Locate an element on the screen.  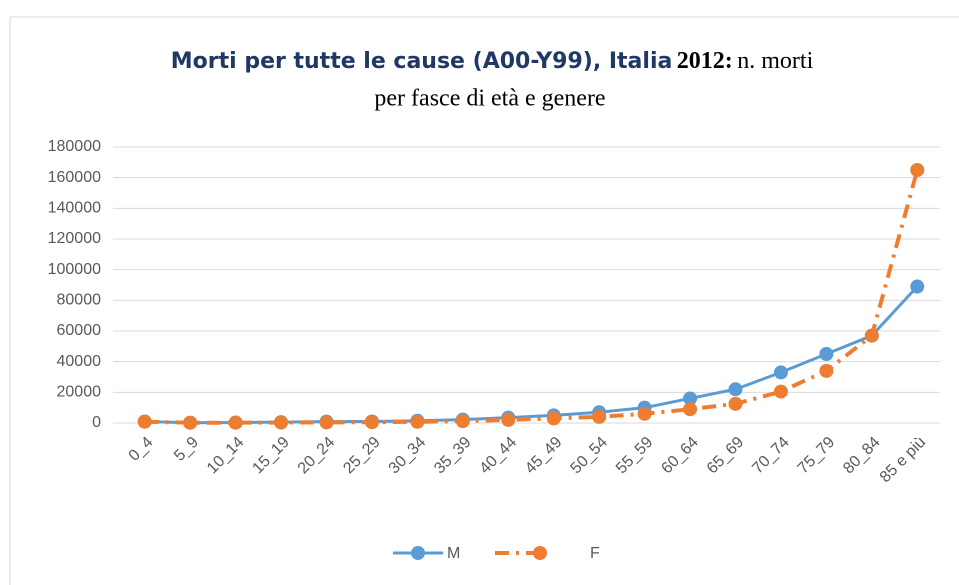
y-tick-label: 80000 is located at coordinates (79, 300).